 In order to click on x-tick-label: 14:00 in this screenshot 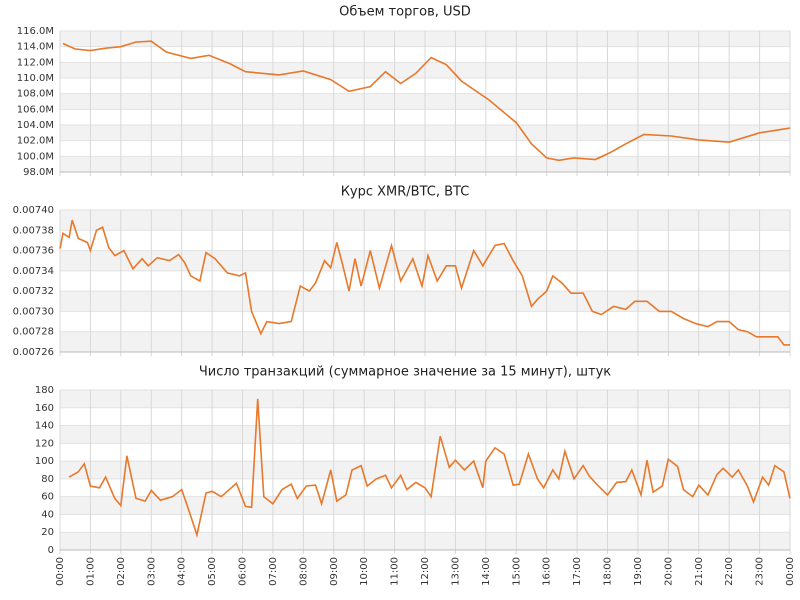, I will do `click(486, 571)`.